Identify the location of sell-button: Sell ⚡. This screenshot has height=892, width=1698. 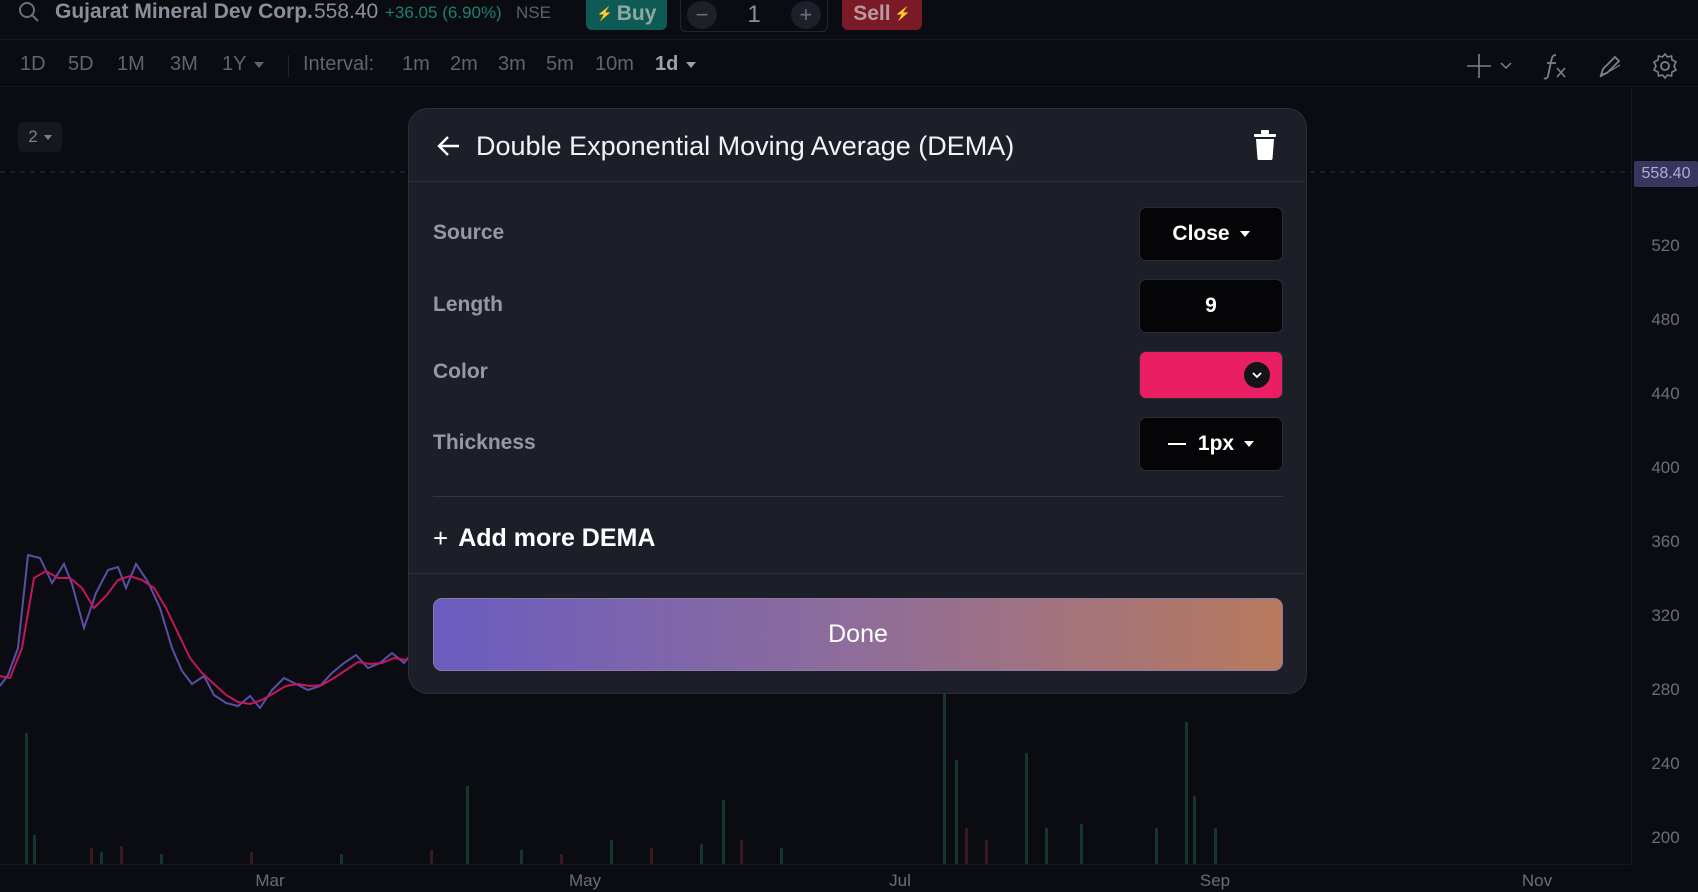
(882, 15).